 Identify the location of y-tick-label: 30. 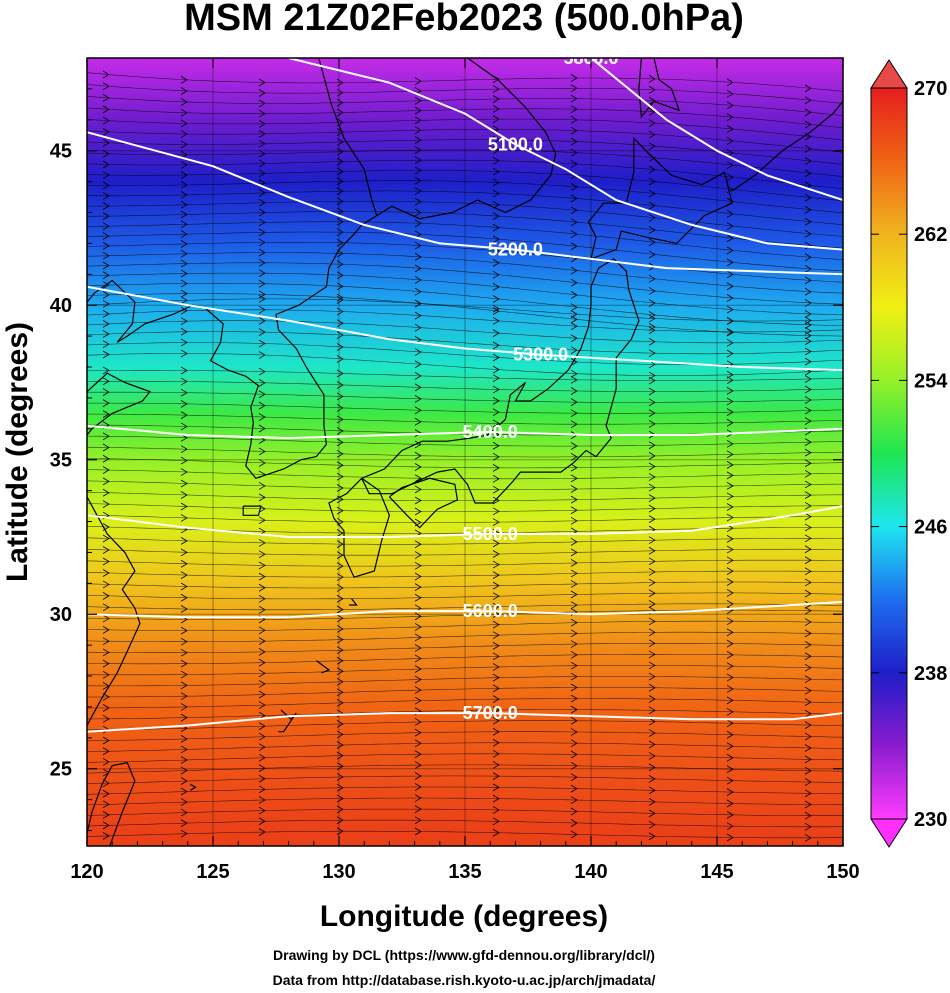
(61, 615).